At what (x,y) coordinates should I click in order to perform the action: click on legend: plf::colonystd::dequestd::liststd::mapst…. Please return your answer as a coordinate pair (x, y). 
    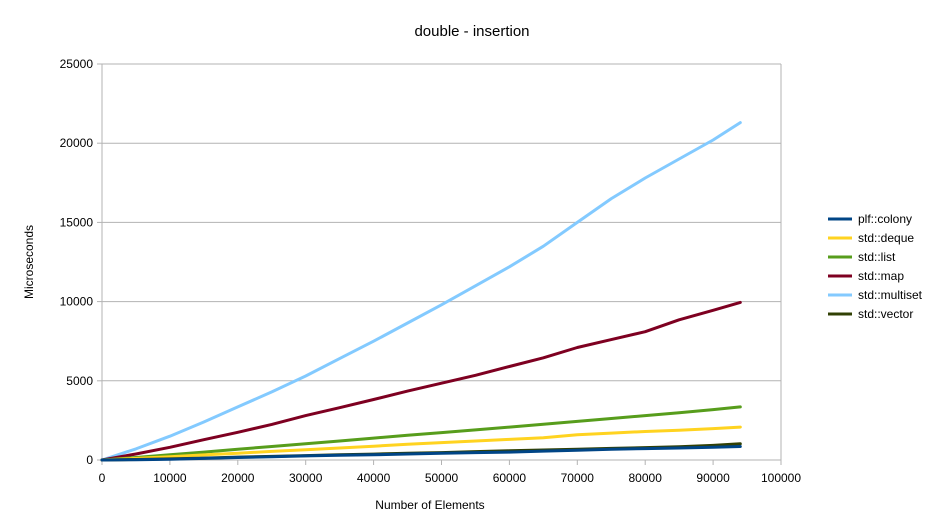
    Looking at the image, I should click on (875, 266).